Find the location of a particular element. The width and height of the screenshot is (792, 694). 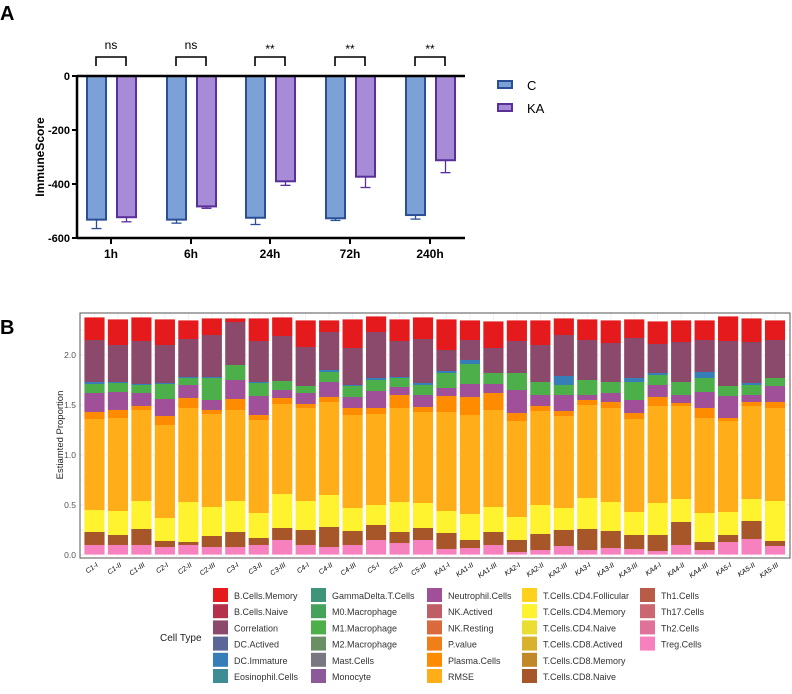

bar-segment-KA1-III-Plasma.Cells is located at coordinates (493, 401).